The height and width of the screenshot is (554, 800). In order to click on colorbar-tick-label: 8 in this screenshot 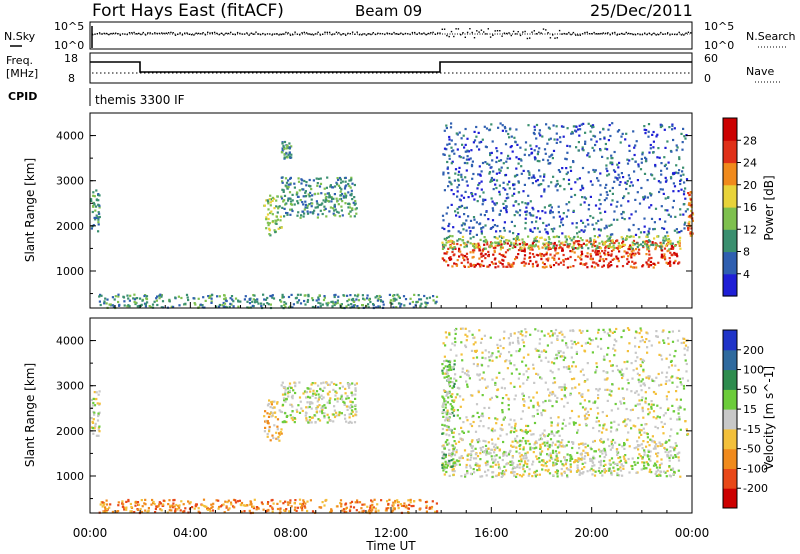, I will do `click(746, 252)`.